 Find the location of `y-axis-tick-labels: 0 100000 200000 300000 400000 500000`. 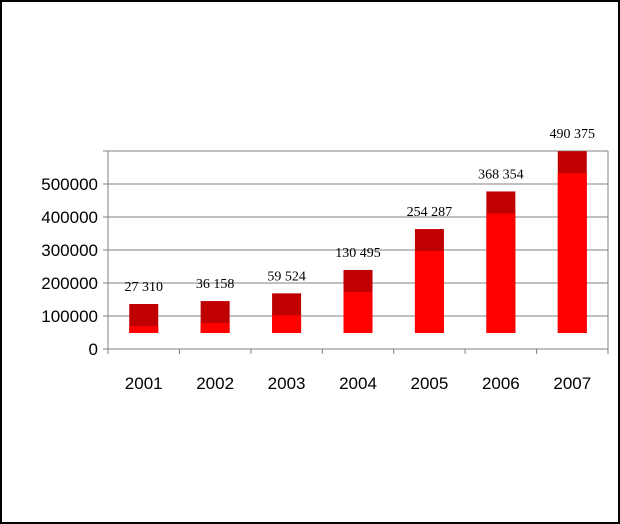

y-axis-tick-labels: 0 100000 200000 300000 400000 500000 is located at coordinates (69, 267).